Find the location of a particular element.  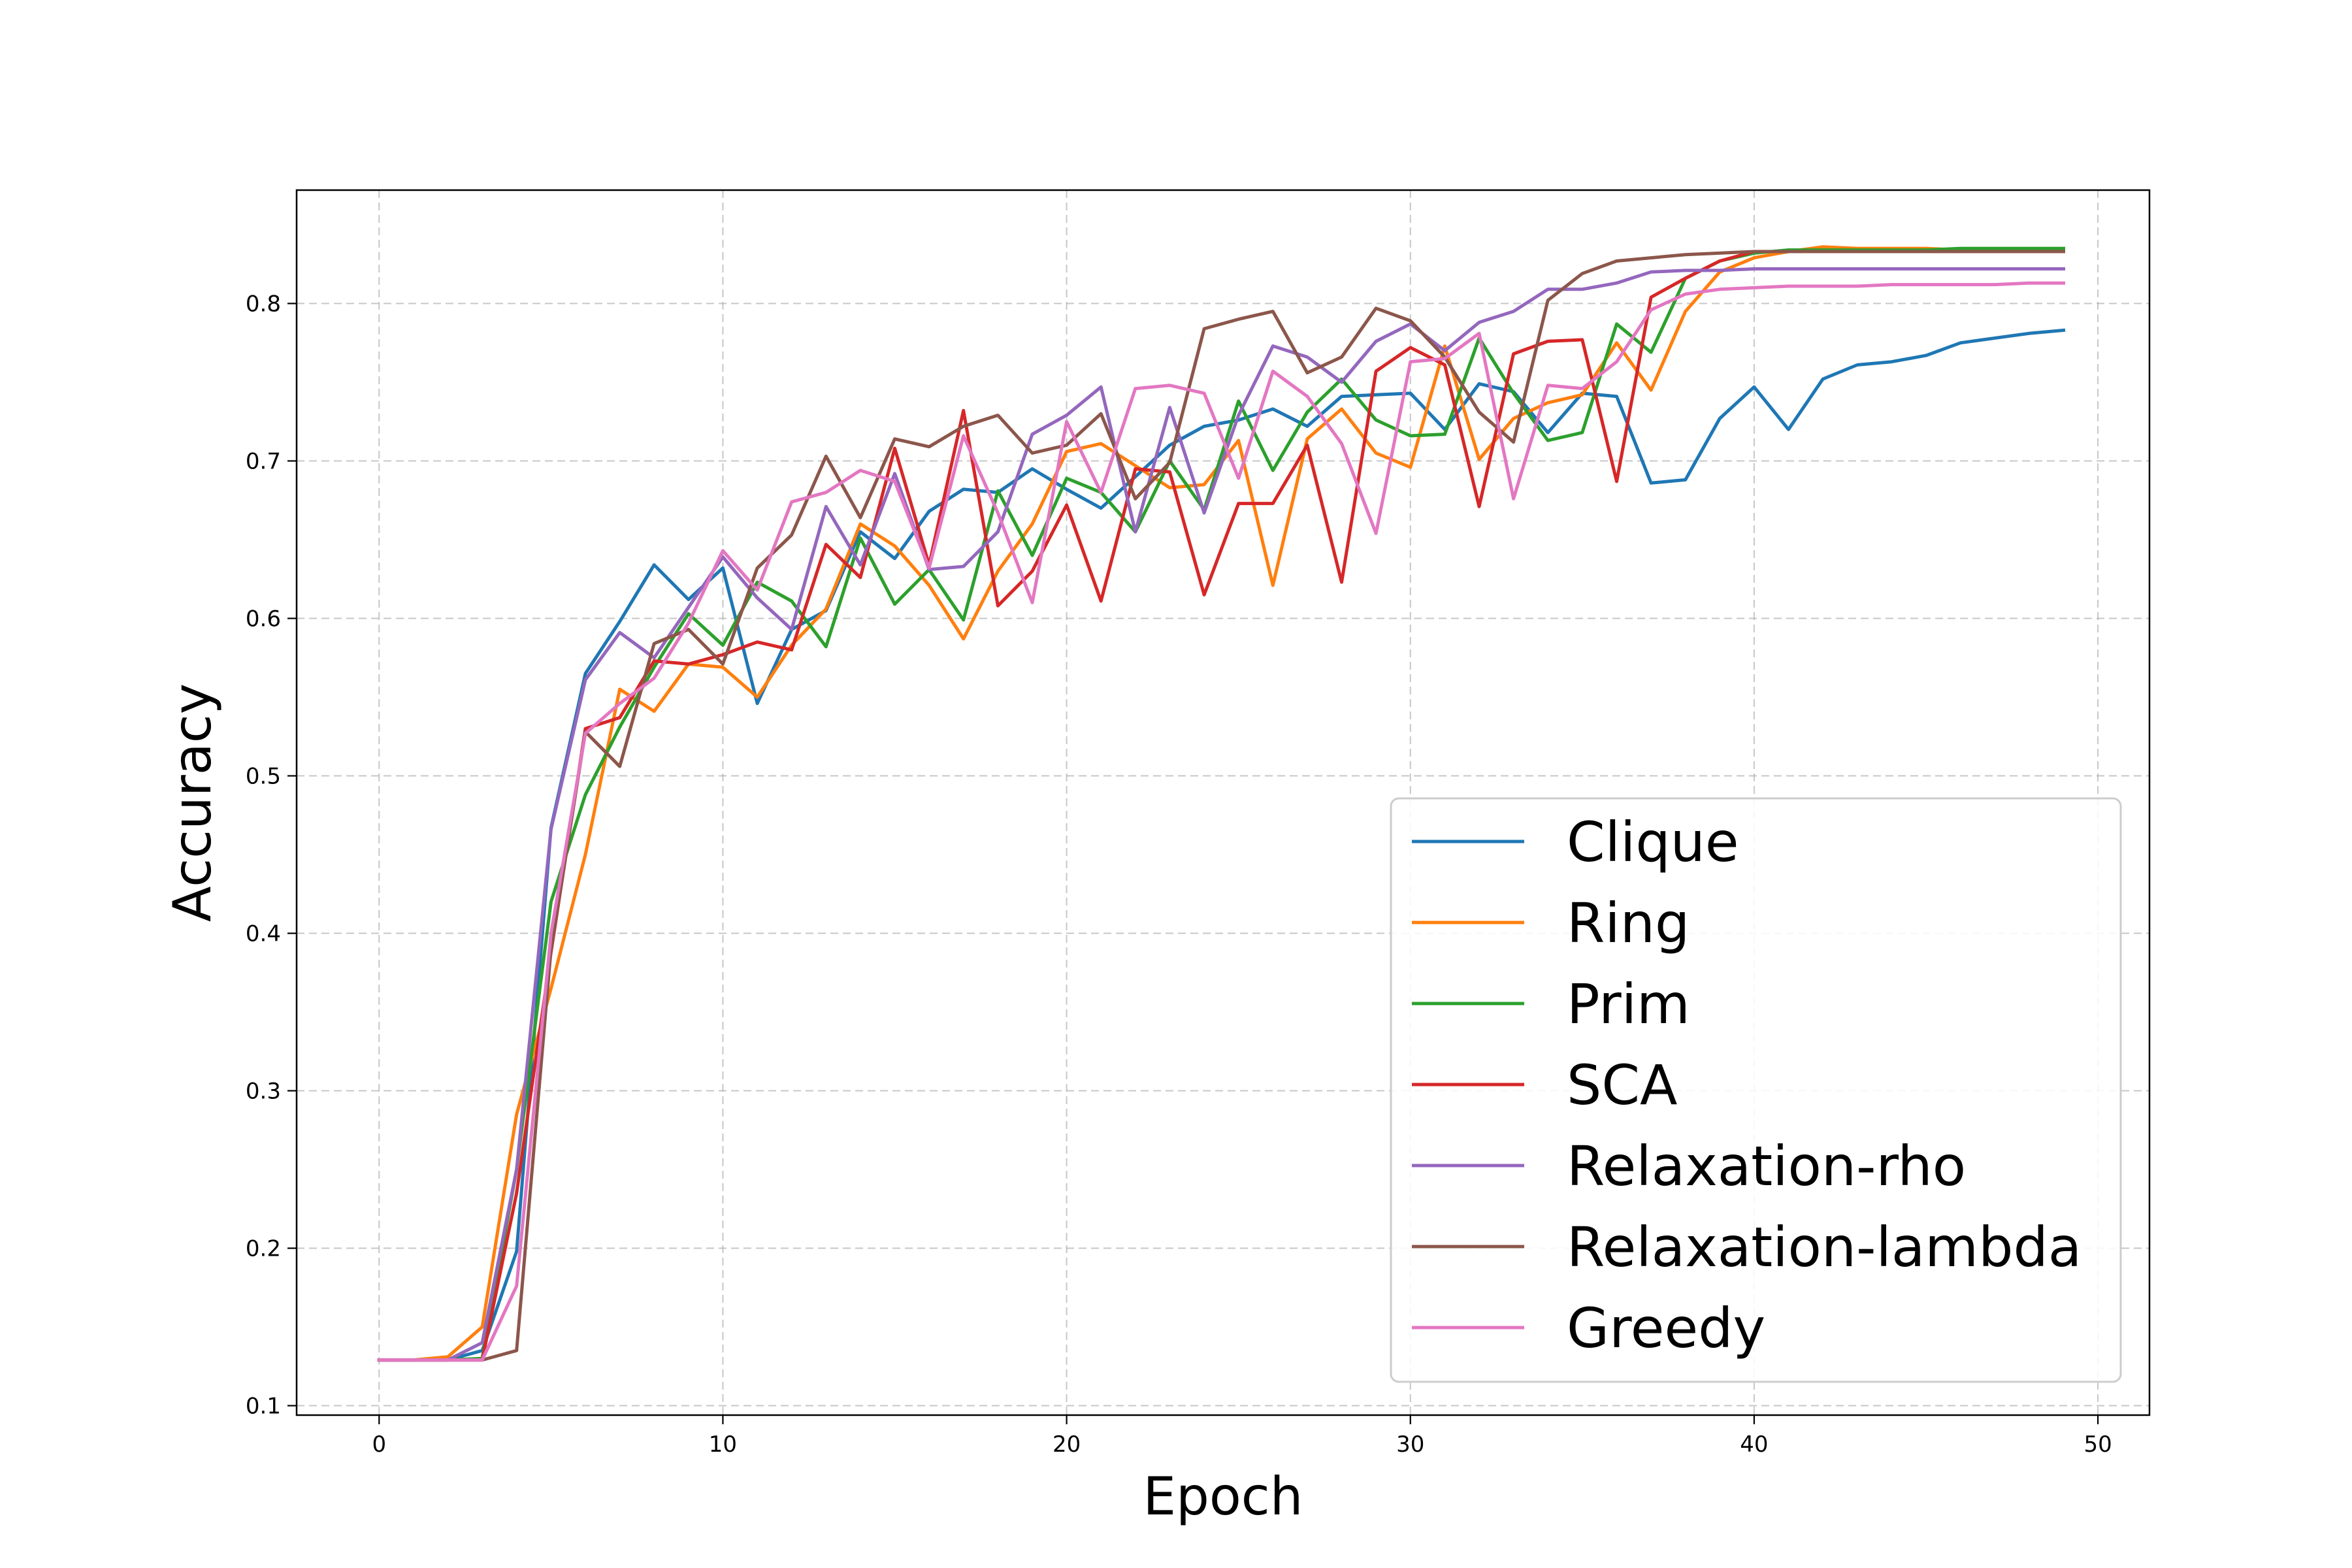

y-axis-label: Accuracy is located at coordinates (192, 802).